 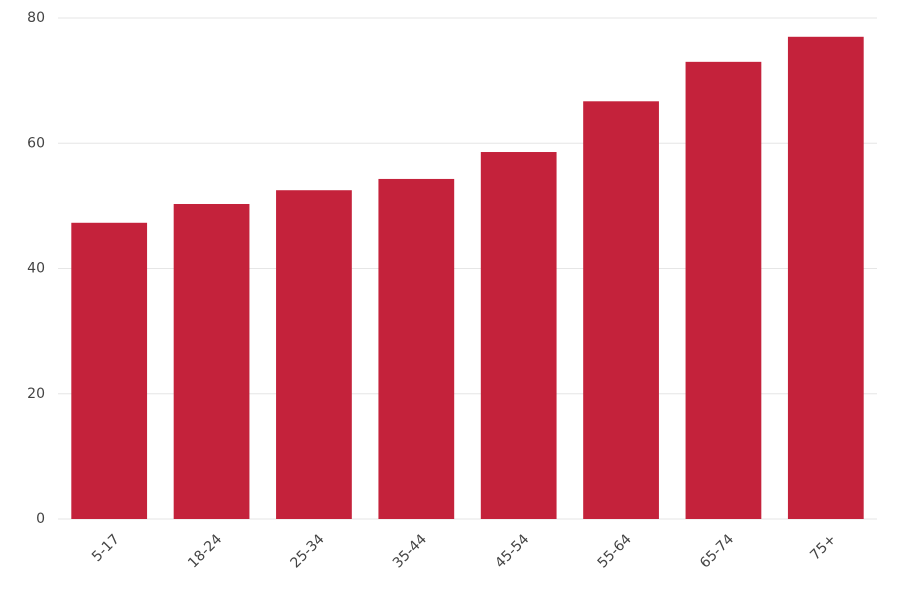 I want to click on y-tick-label: 80, so click(x=36, y=18).